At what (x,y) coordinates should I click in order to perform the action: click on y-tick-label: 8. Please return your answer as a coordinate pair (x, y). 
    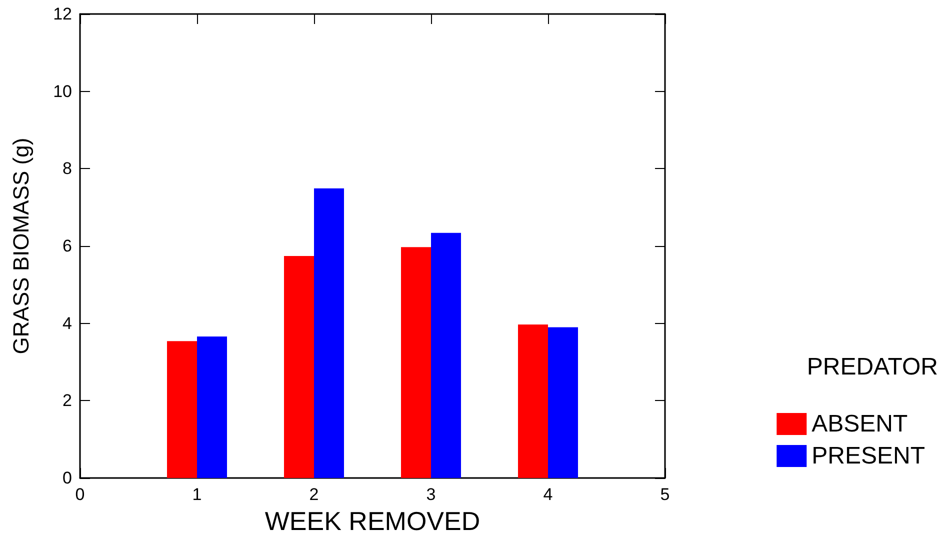
    Looking at the image, I should click on (67, 168).